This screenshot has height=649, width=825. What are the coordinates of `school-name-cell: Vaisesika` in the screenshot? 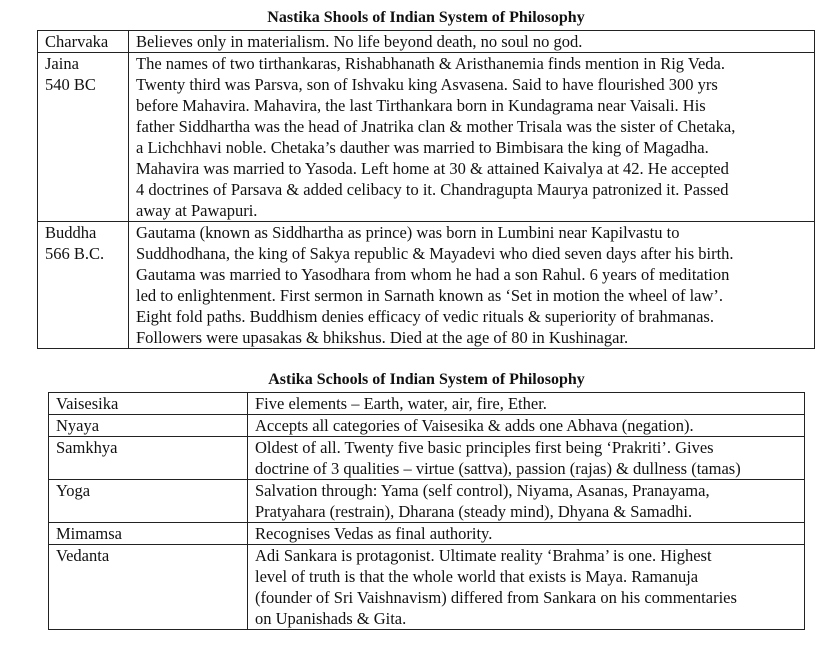 It's located at (148, 403).